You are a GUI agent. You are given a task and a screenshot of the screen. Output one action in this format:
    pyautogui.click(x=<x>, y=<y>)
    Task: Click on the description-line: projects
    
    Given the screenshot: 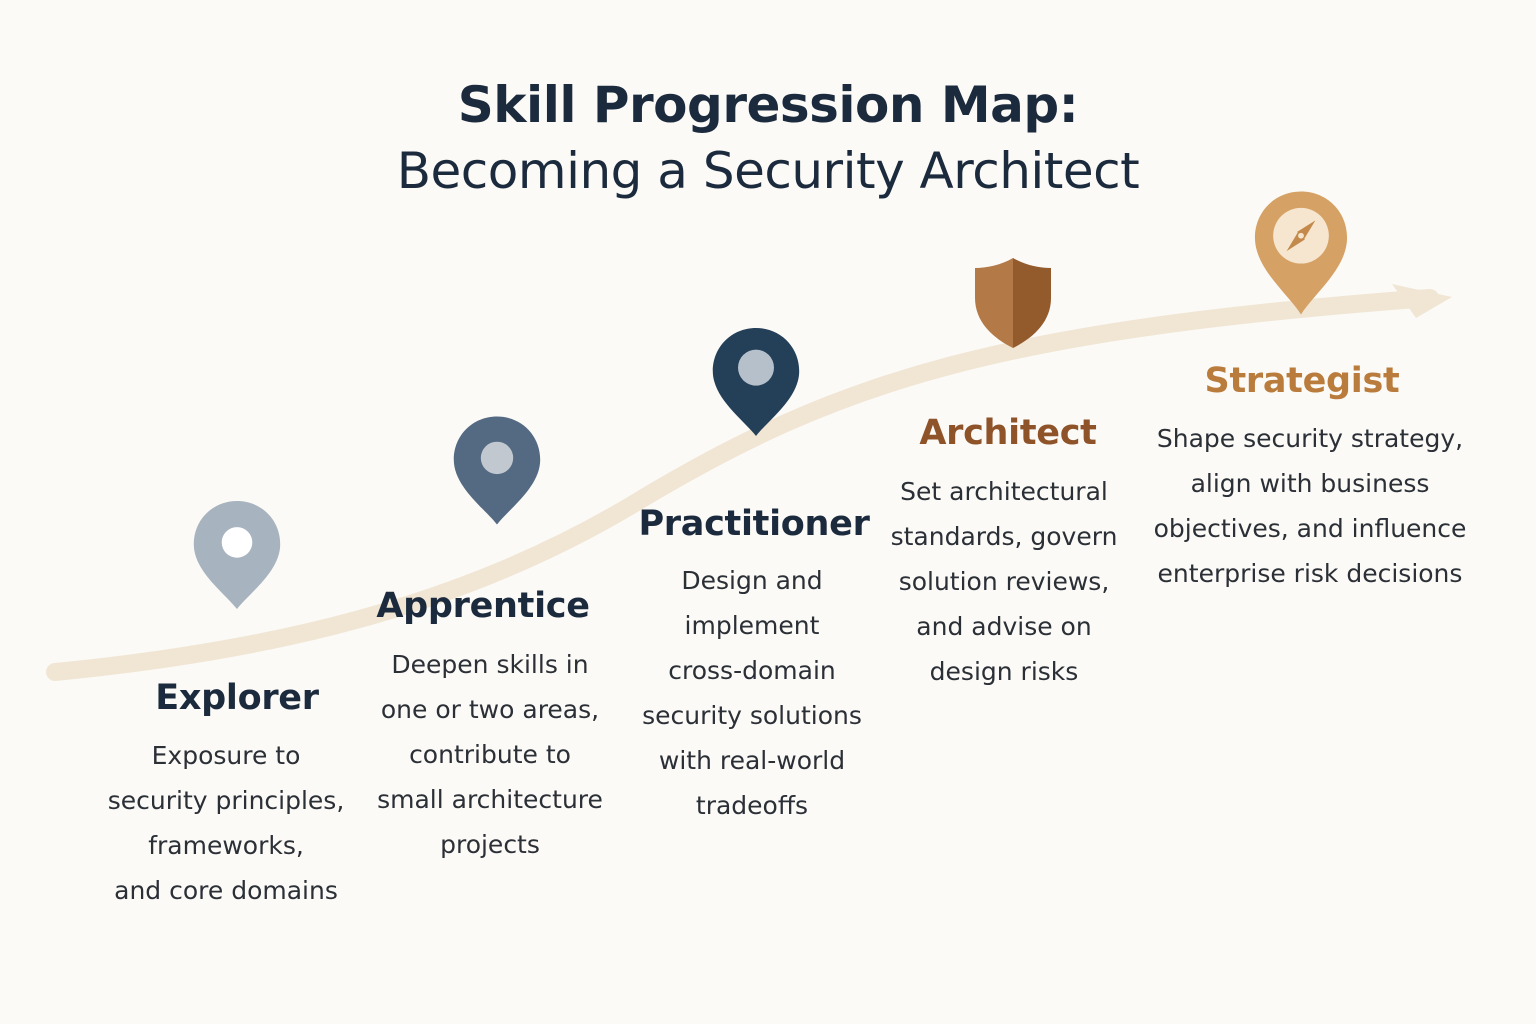 What is the action you would take?
    pyautogui.click(x=490, y=844)
    